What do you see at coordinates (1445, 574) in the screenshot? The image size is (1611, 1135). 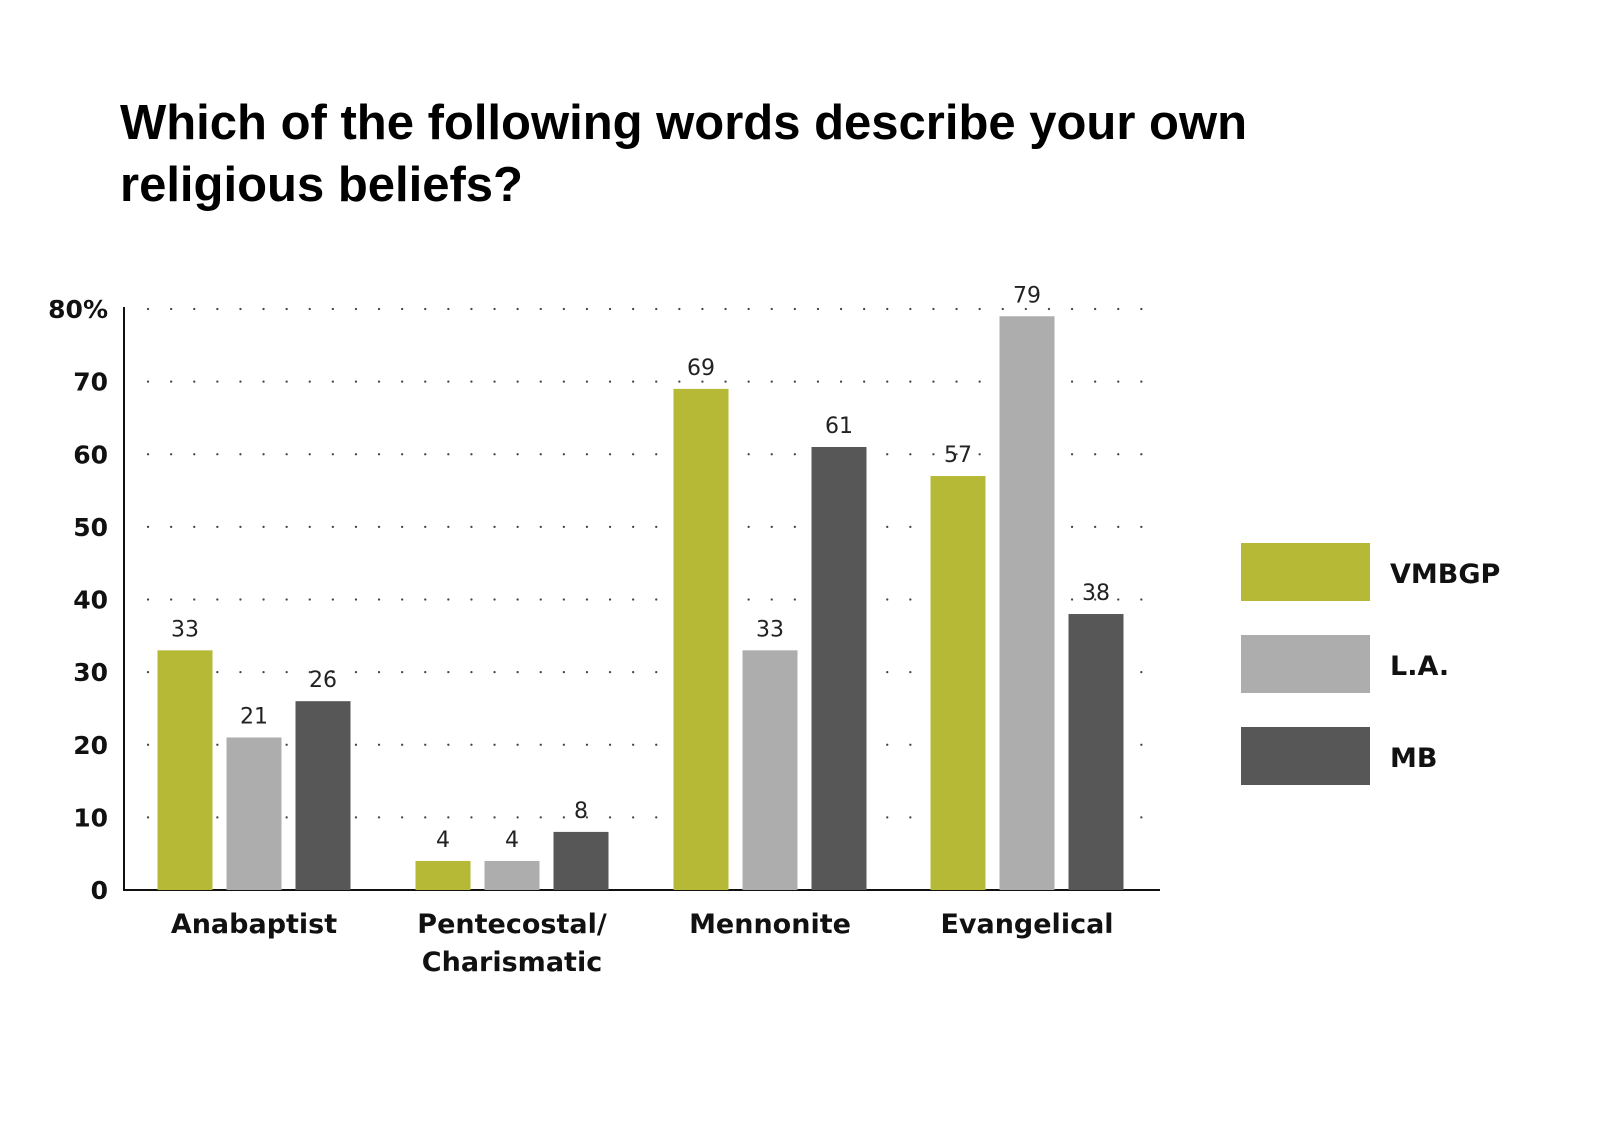 I see `legend-label: VMBGP` at bounding box center [1445, 574].